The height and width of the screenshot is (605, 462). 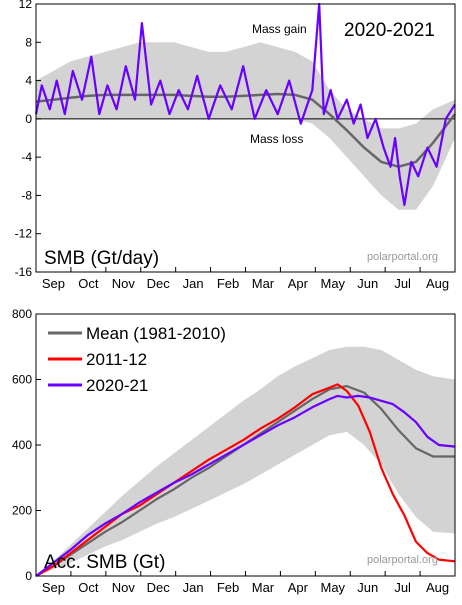 What do you see at coordinates (402, 257) in the screenshot?
I see `top-watermark: polarportal.org` at bounding box center [402, 257].